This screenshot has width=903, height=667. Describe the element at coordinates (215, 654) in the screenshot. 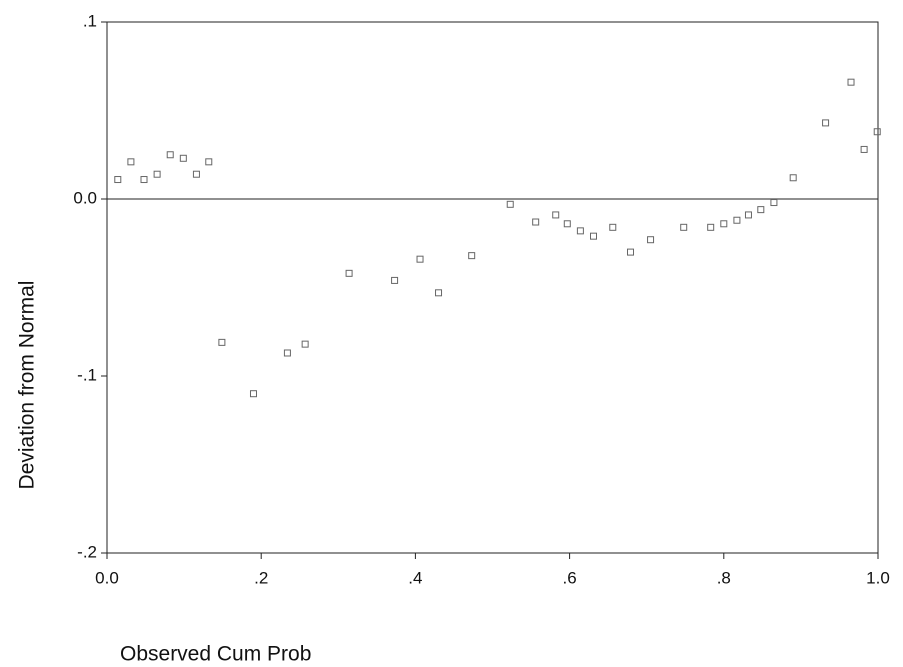

I see `x-axis-title: Observed Cum Prob` at that location.